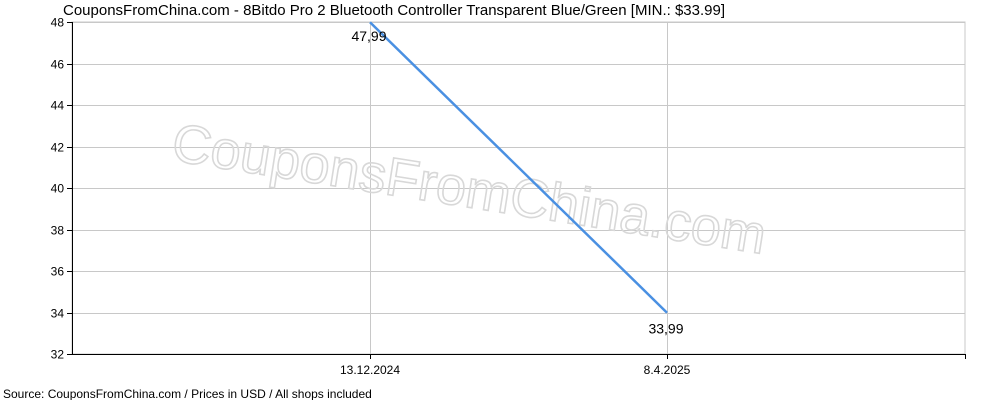 This screenshot has width=1000, height=400. Describe the element at coordinates (58, 65) in the screenshot. I see `y-tick-label: 46` at that location.